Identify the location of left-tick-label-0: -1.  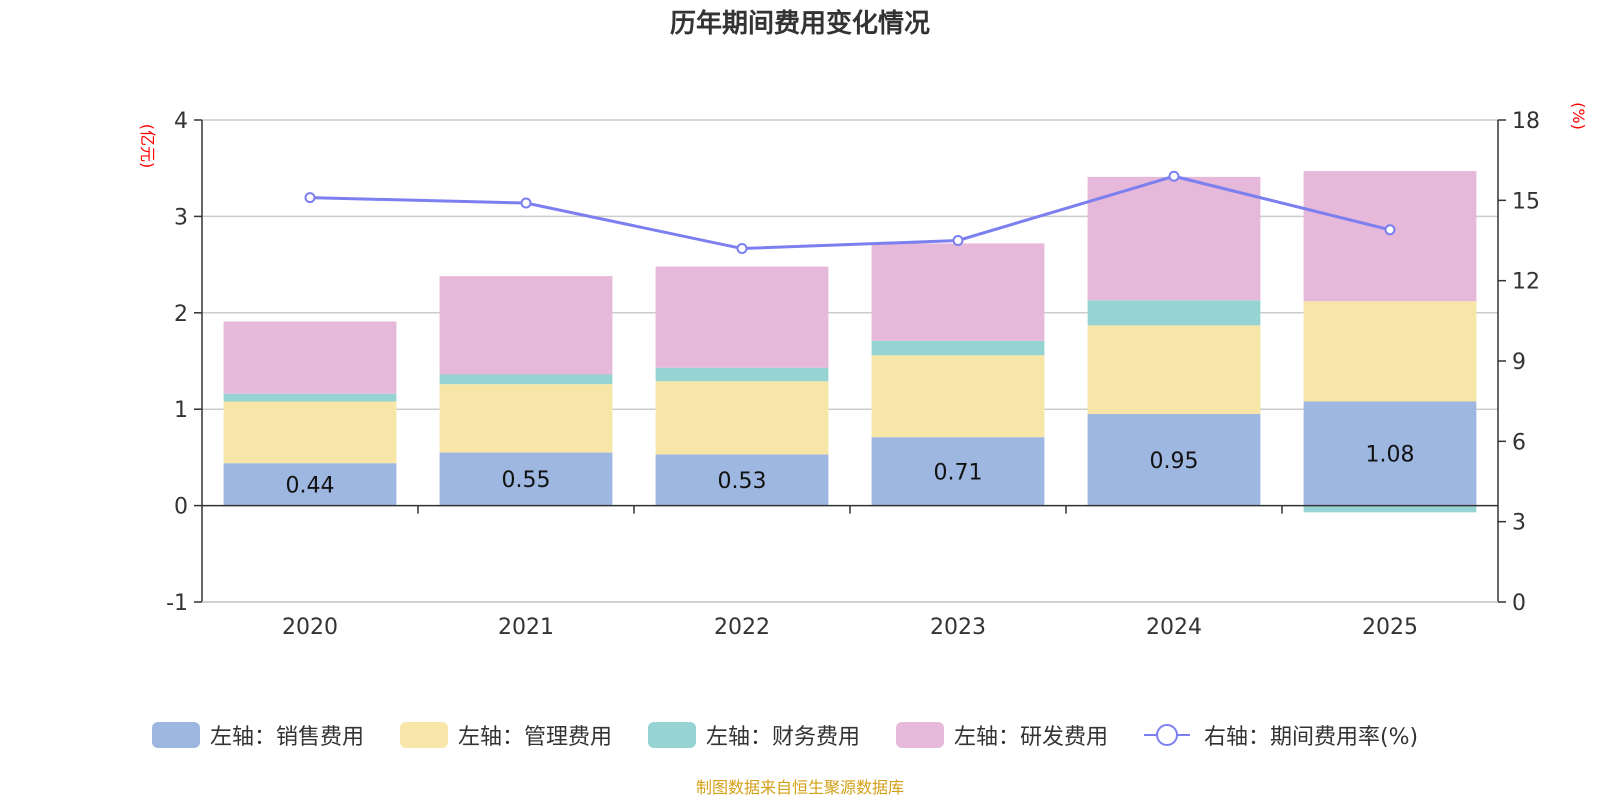
(177, 603).